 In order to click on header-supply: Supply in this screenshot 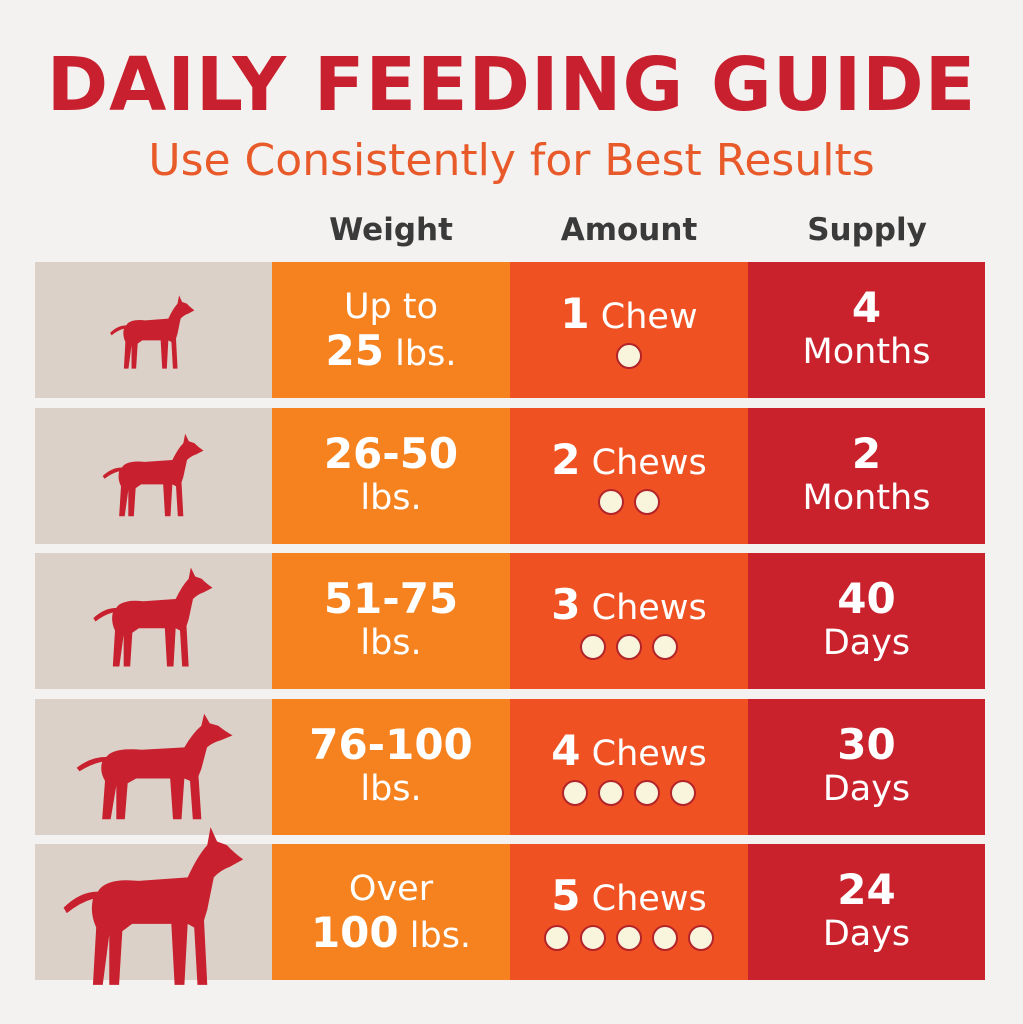, I will do `click(867, 230)`.